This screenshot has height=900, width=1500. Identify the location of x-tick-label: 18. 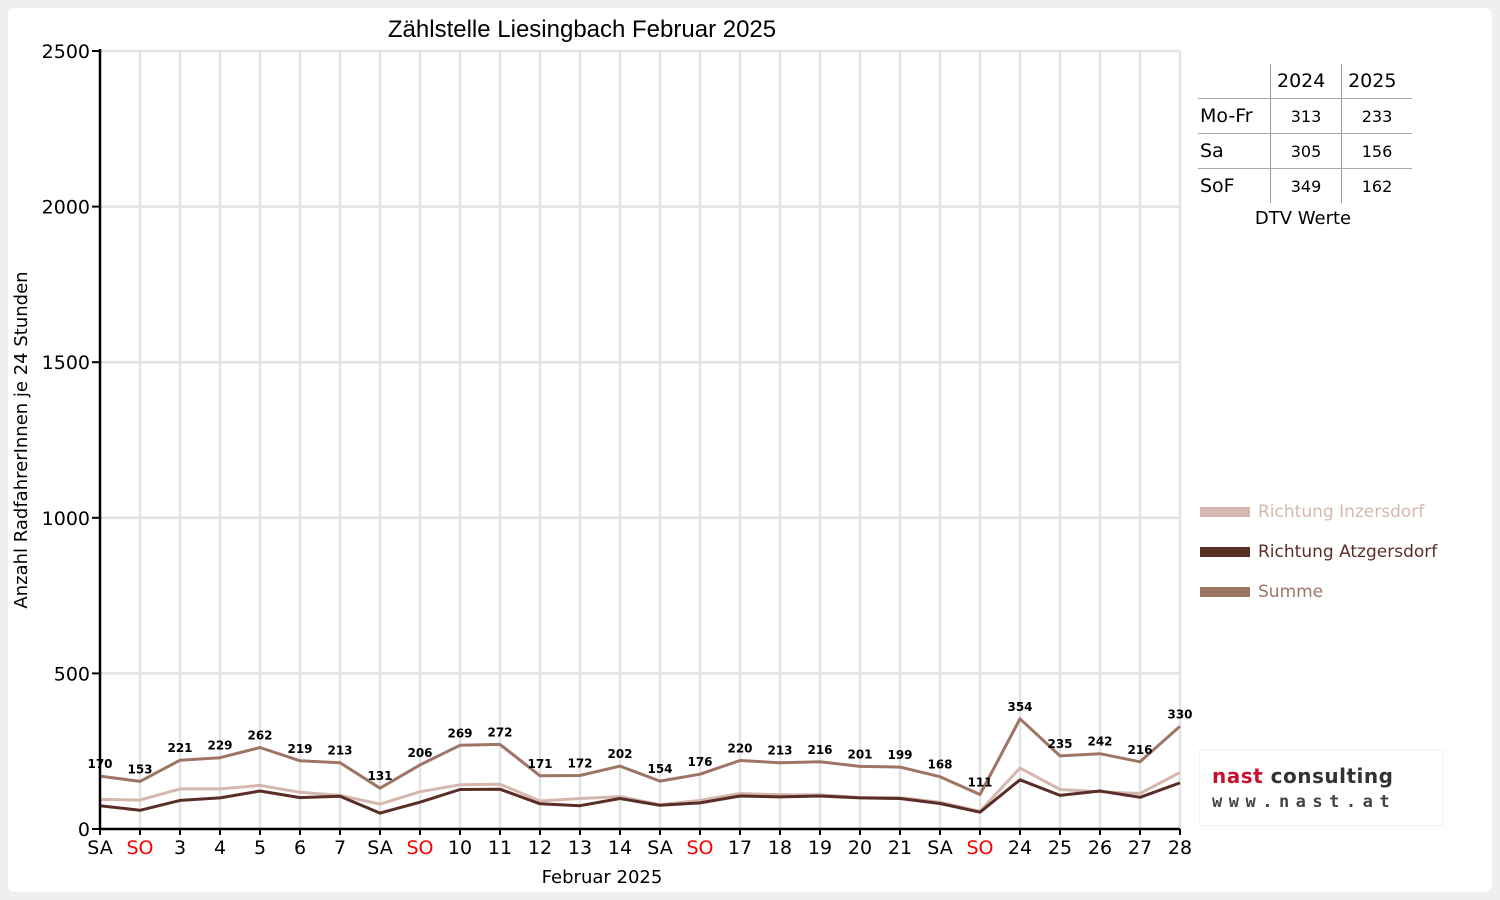
(780, 848).